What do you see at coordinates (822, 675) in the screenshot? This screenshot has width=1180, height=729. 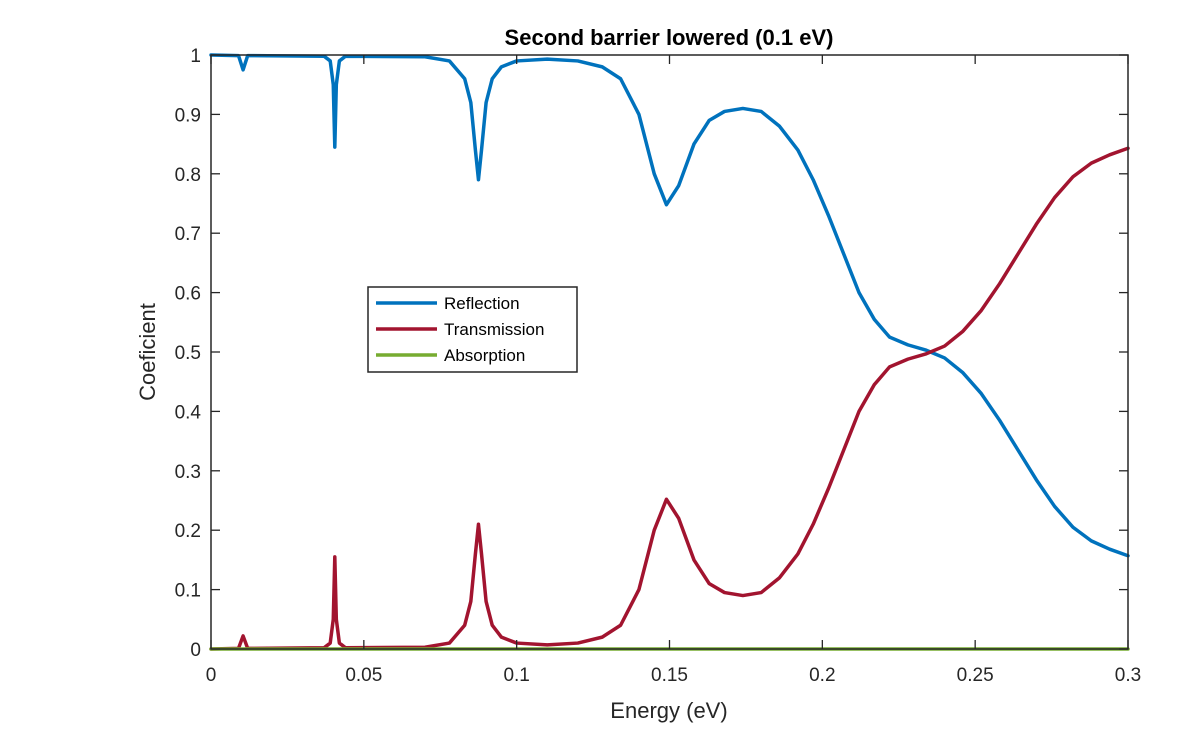 I see `x-tick-label: 0.2` at bounding box center [822, 675].